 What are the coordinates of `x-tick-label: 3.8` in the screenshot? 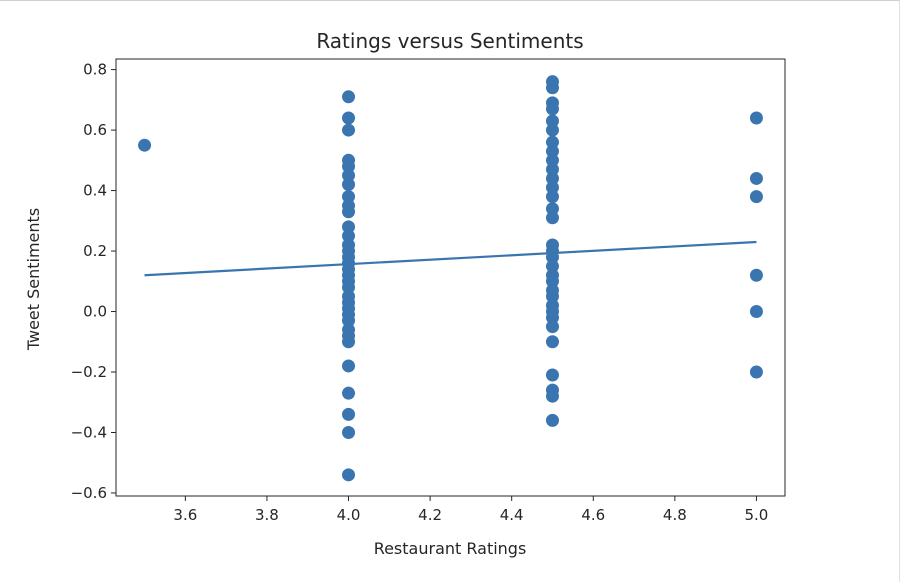 It's located at (267, 515).